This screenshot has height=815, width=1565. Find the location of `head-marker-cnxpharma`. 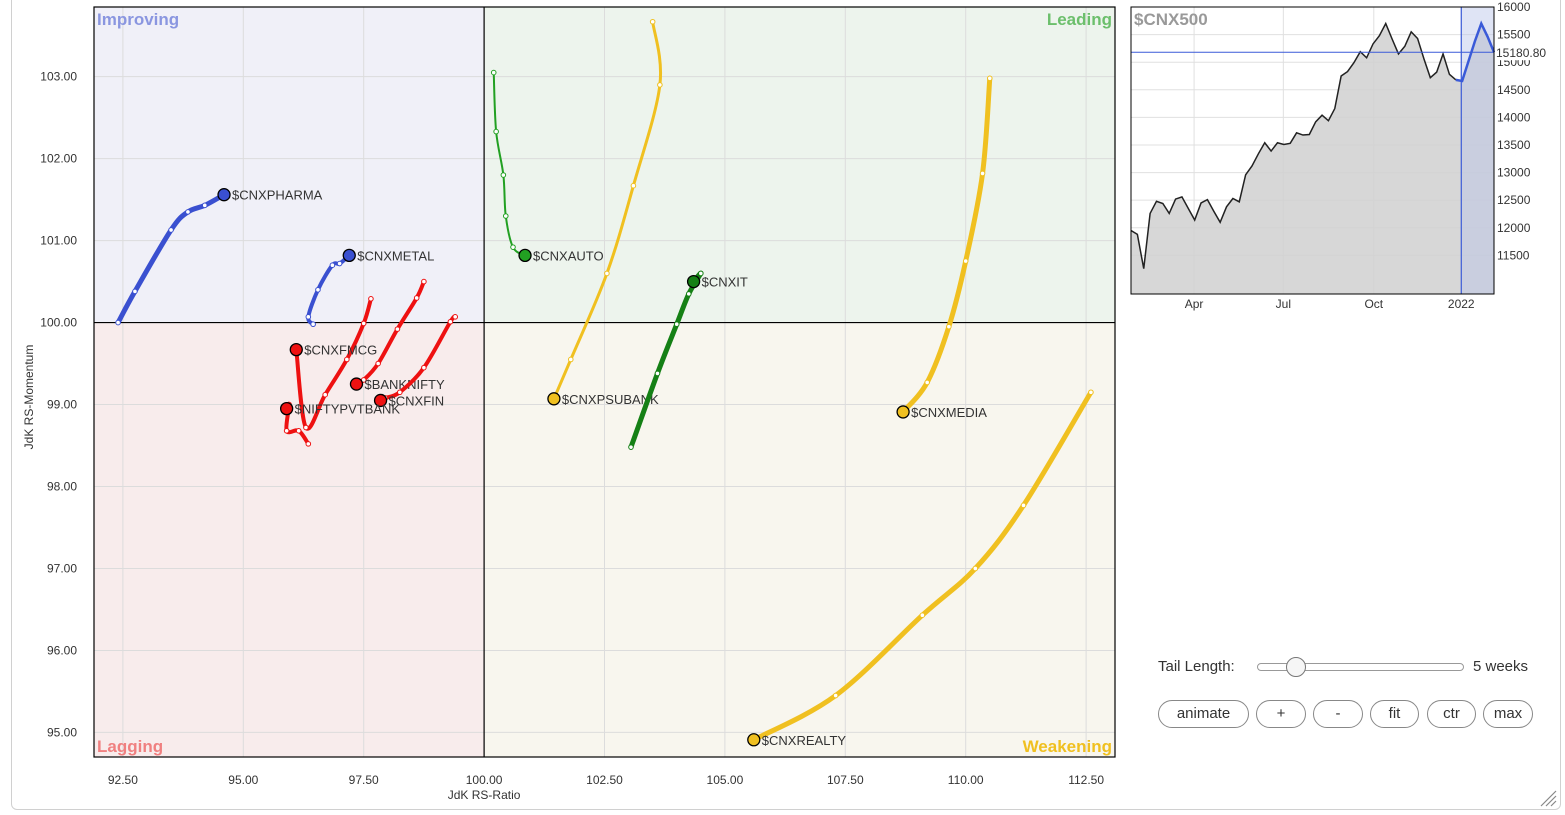

head-marker-cnxpharma is located at coordinates (224, 195).